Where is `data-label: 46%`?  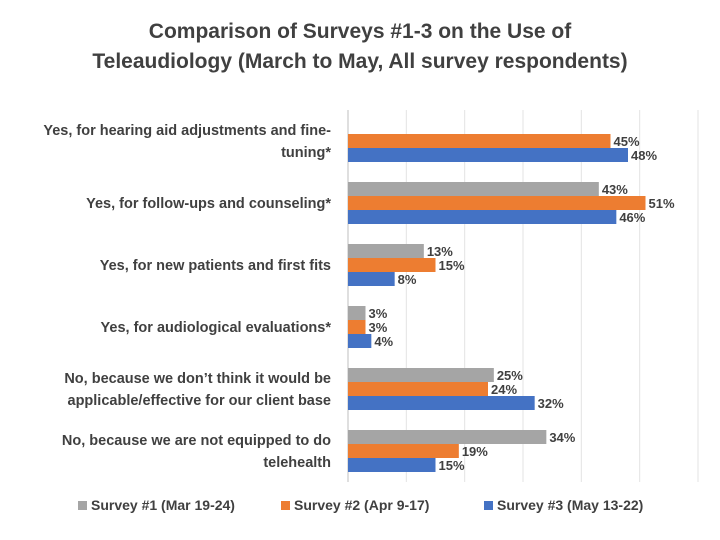
data-label: 46% is located at coordinates (632, 217).